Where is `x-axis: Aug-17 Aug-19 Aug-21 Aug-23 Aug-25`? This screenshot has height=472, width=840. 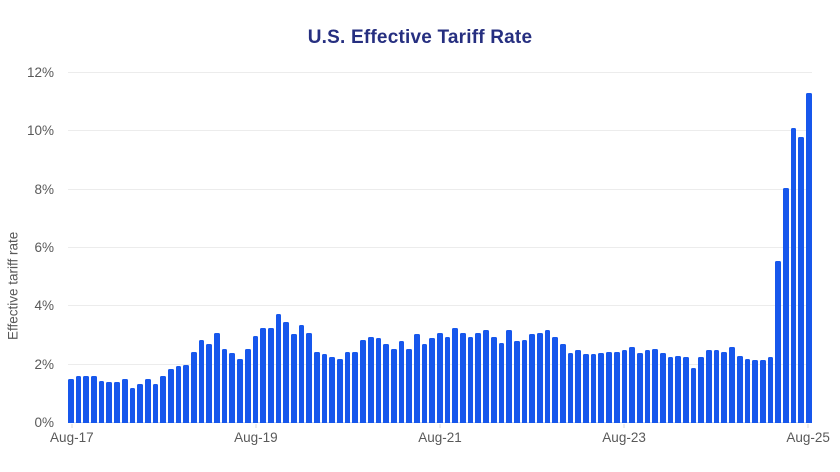
x-axis: Aug-17 Aug-19 Aug-21 Aug-23 Aug-25 is located at coordinates (440, 439).